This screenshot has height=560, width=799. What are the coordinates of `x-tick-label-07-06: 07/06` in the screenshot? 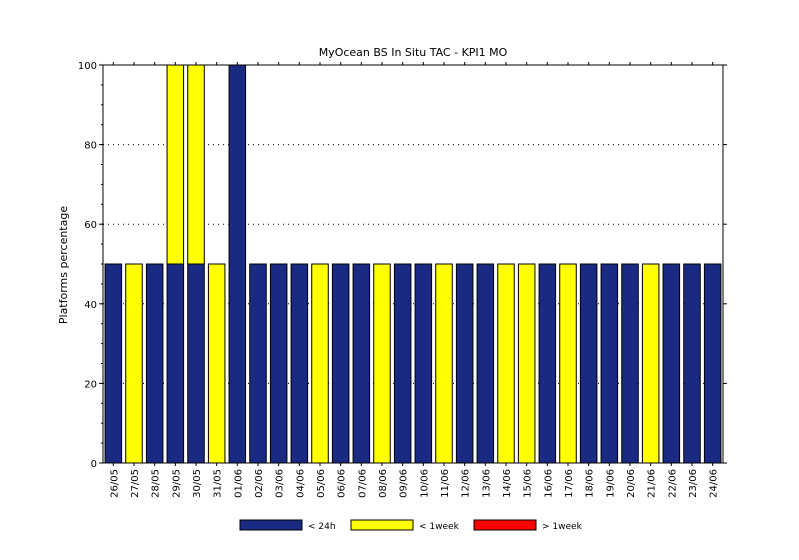 It's located at (362, 483).